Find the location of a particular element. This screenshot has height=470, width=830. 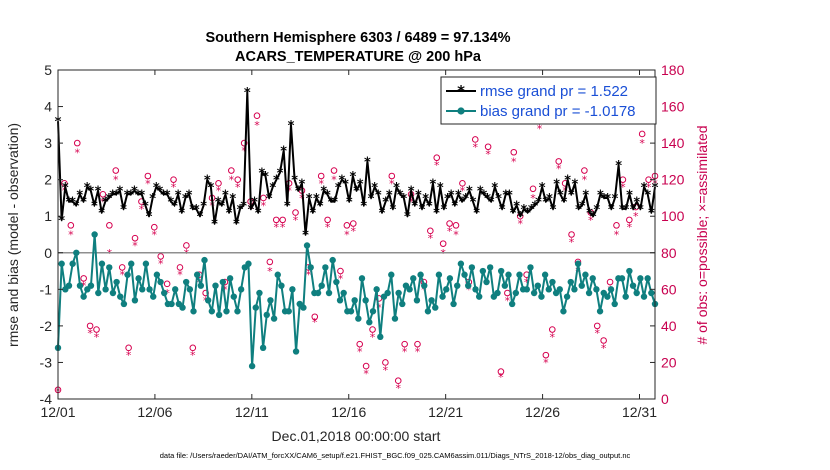

legend-bias-marker is located at coordinates (461, 111).